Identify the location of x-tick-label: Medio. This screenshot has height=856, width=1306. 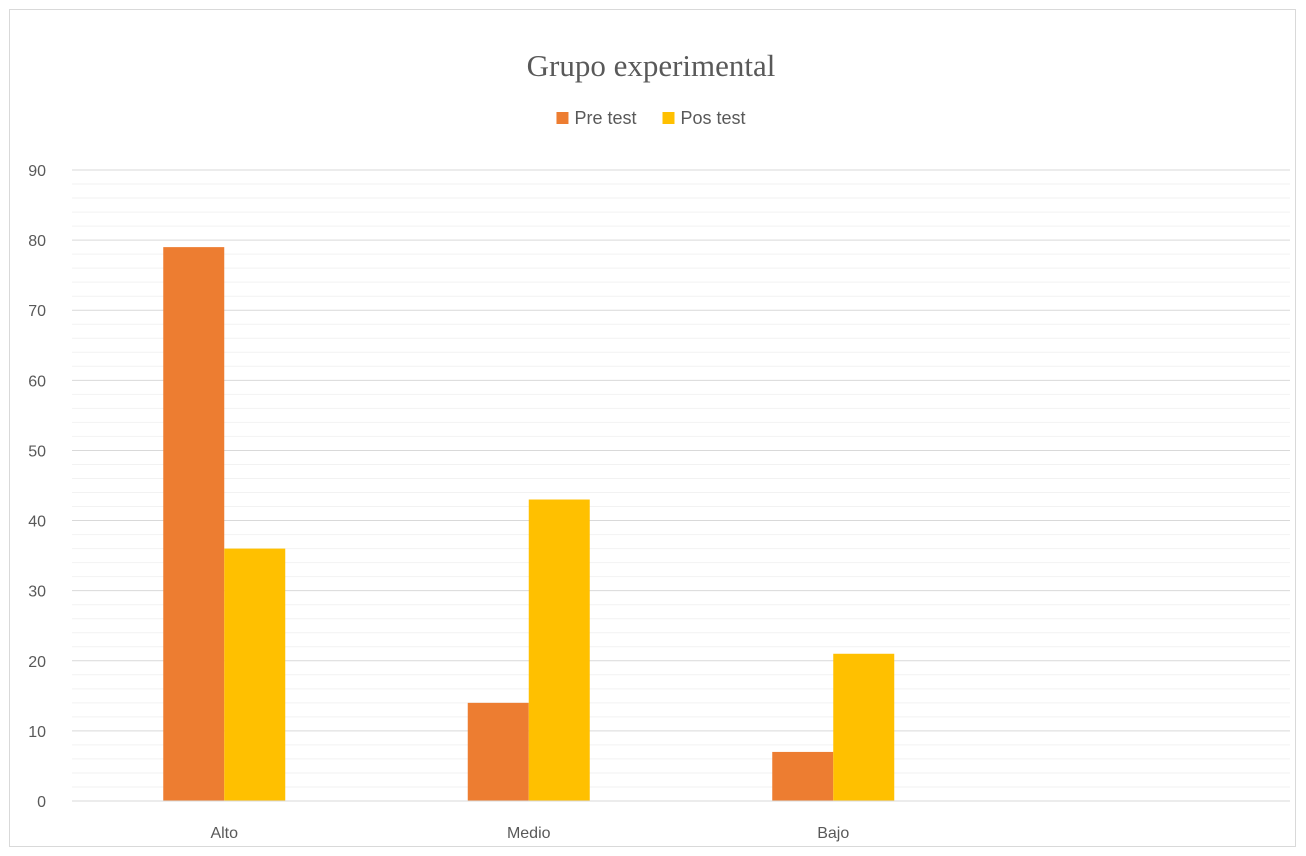
(529, 833).